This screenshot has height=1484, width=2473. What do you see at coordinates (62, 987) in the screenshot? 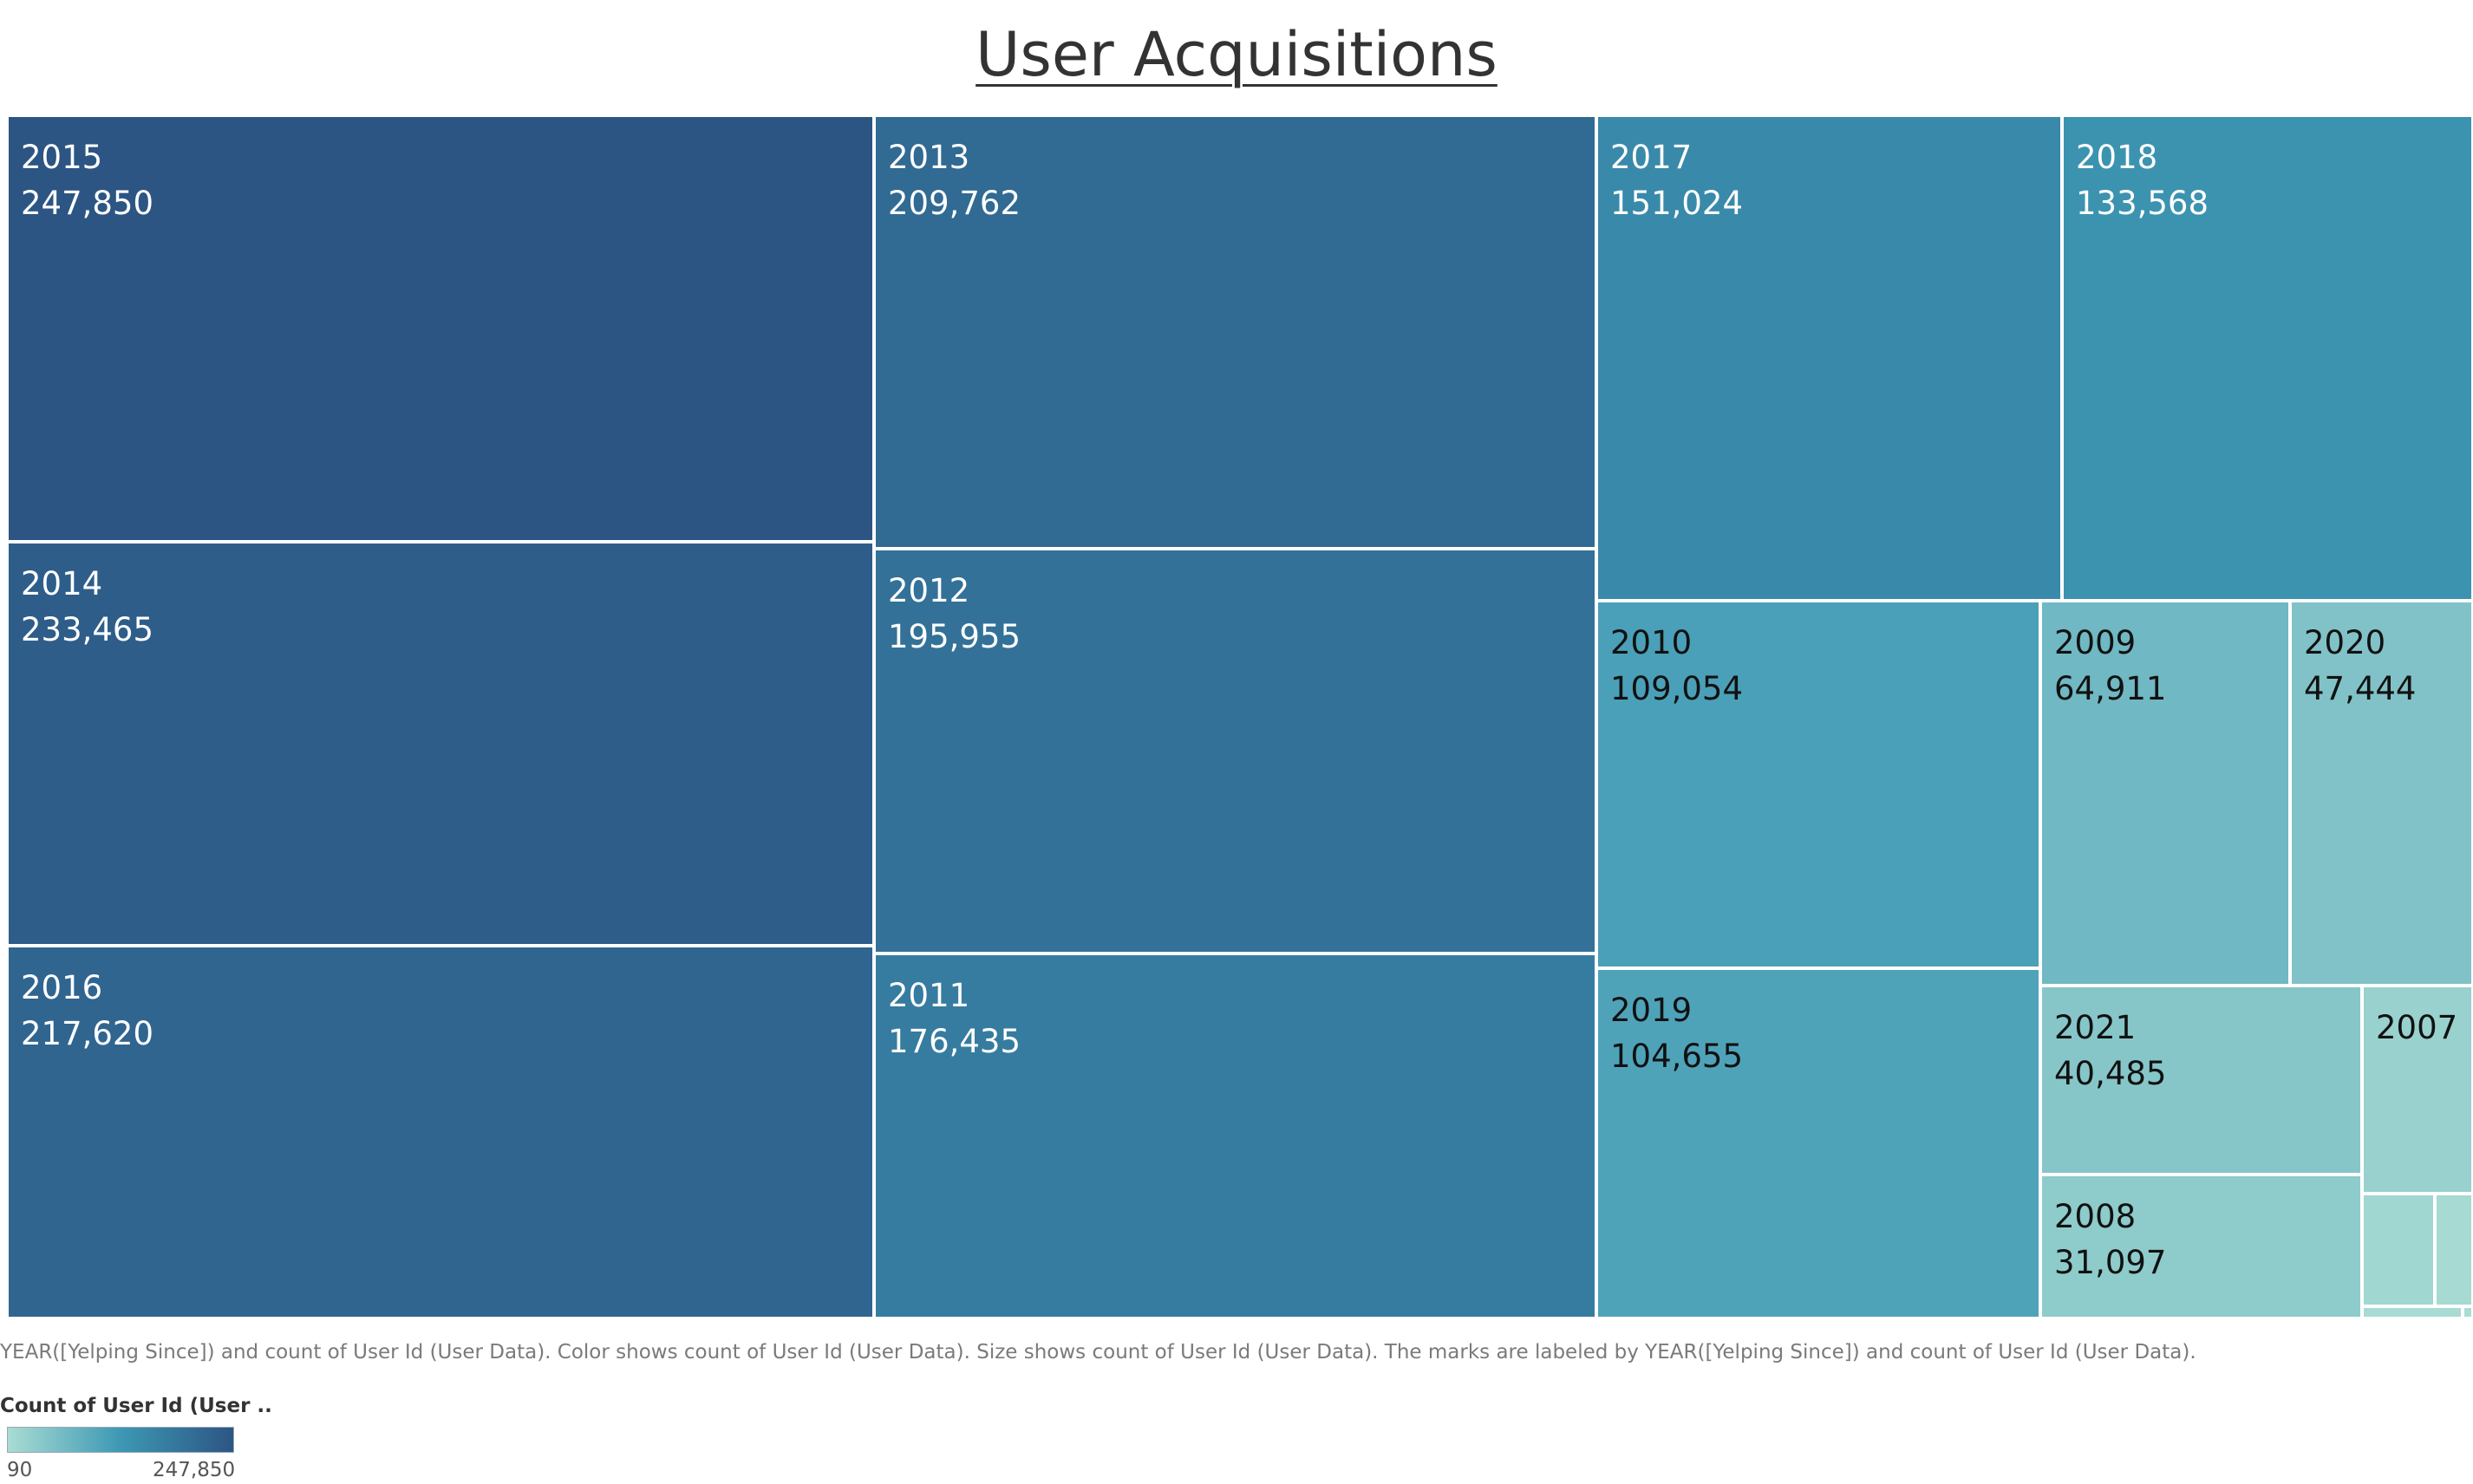
I see `tile-year: 2016` at bounding box center [62, 987].